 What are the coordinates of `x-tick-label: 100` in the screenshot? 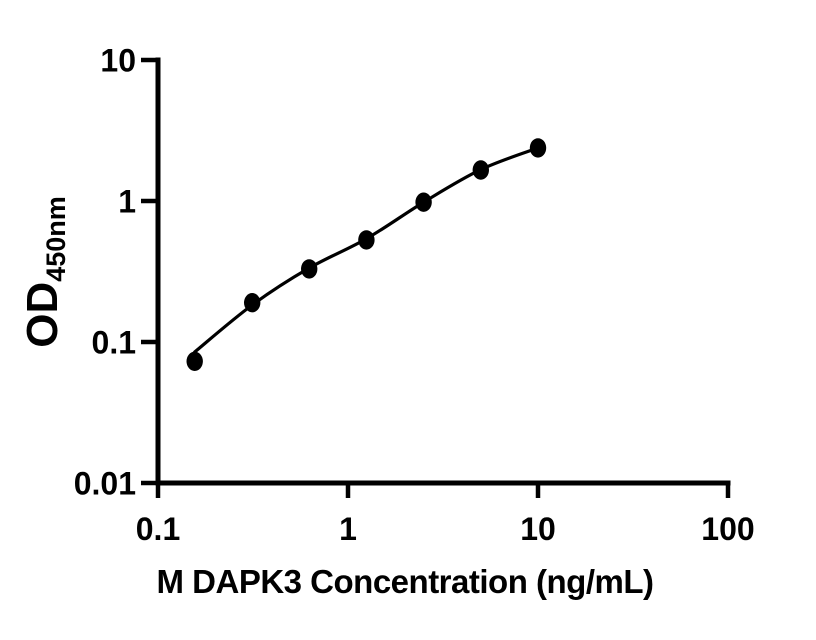 It's located at (727, 529).